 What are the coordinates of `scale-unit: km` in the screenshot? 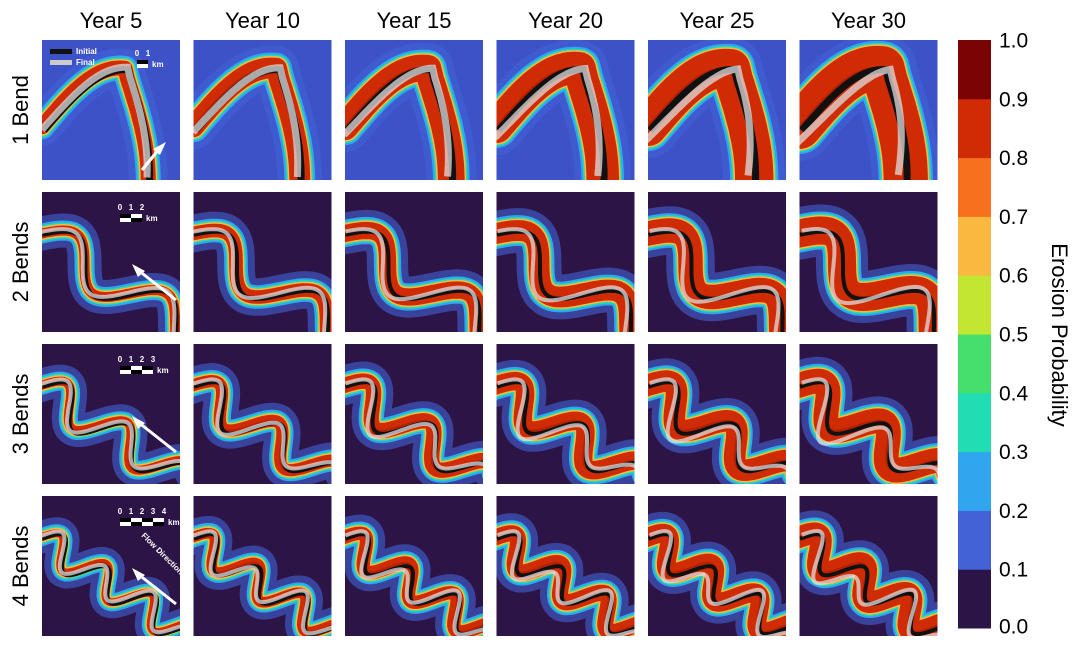 It's located at (158, 64).